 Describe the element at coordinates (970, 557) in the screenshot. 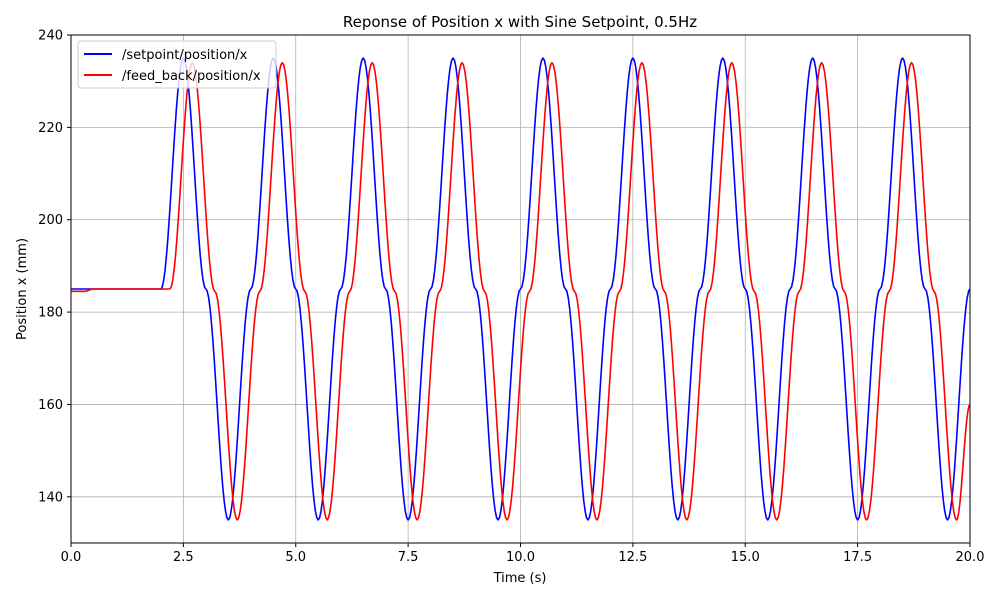

I see `x-tick-label: 20.0` at that location.